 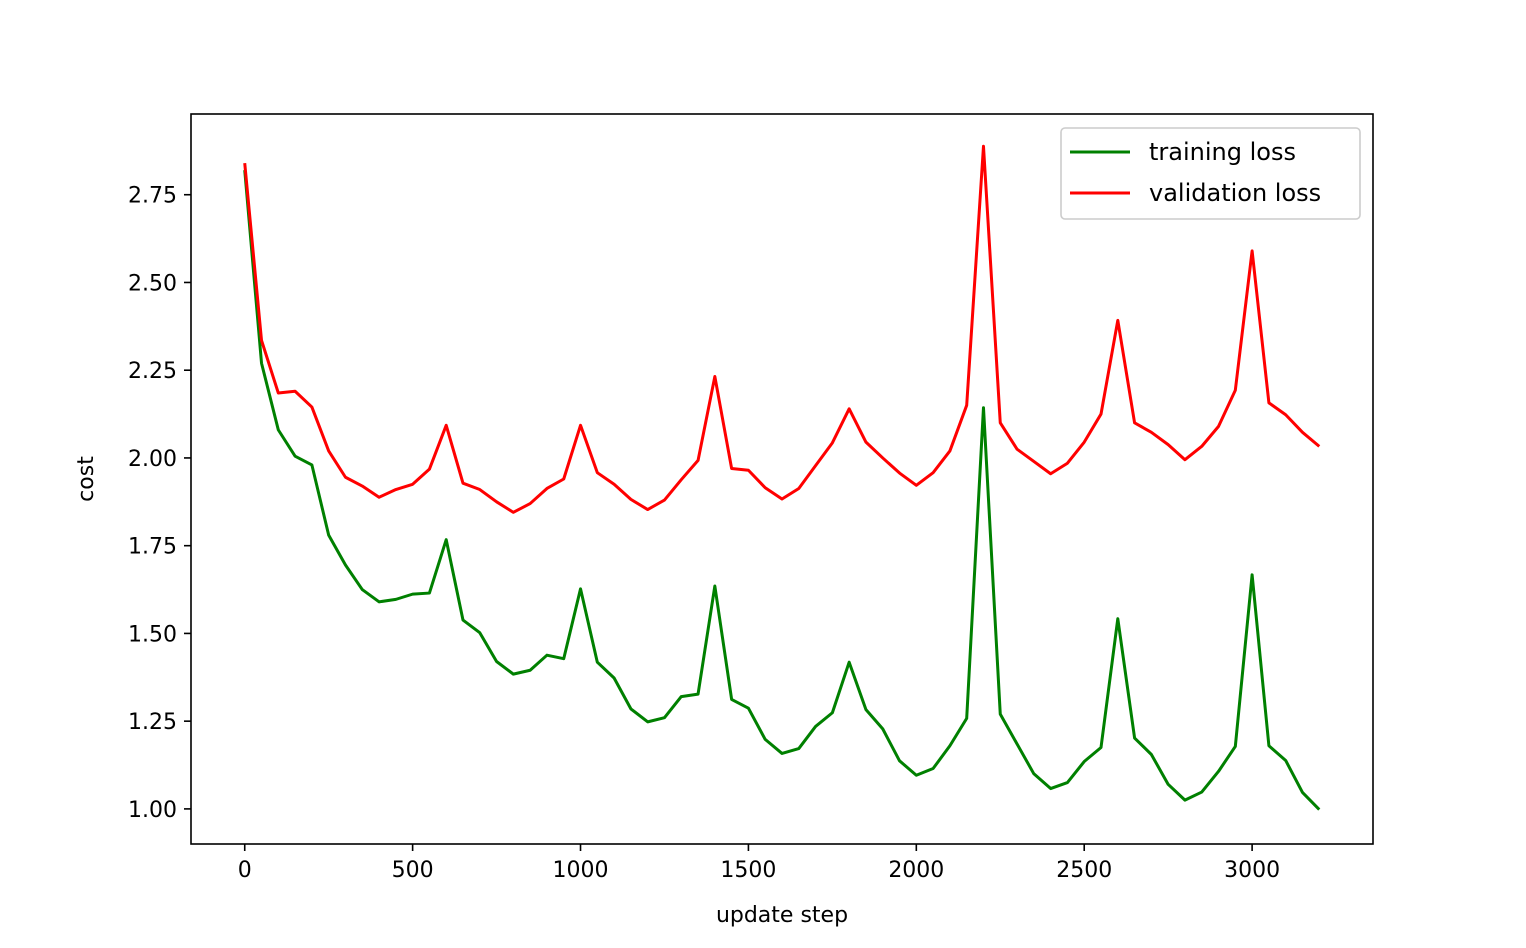 What do you see at coordinates (1222, 152) in the screenshot?
I see `legend-label-training-loss: training loss` at bounding box center [1222, 152].